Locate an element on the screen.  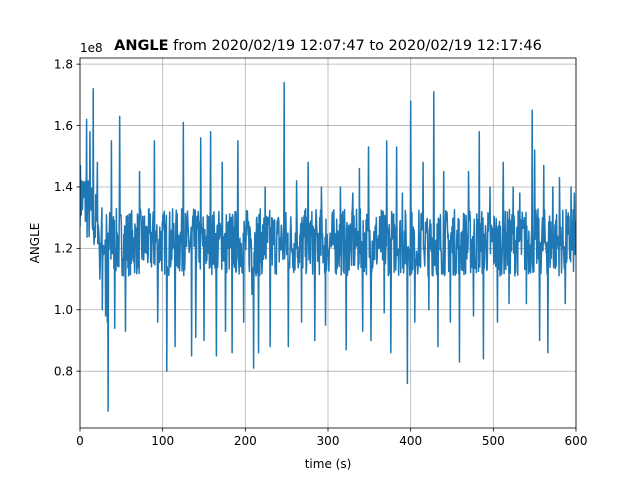
x-axis-label: time (s) is located at coordinates (328, 464).